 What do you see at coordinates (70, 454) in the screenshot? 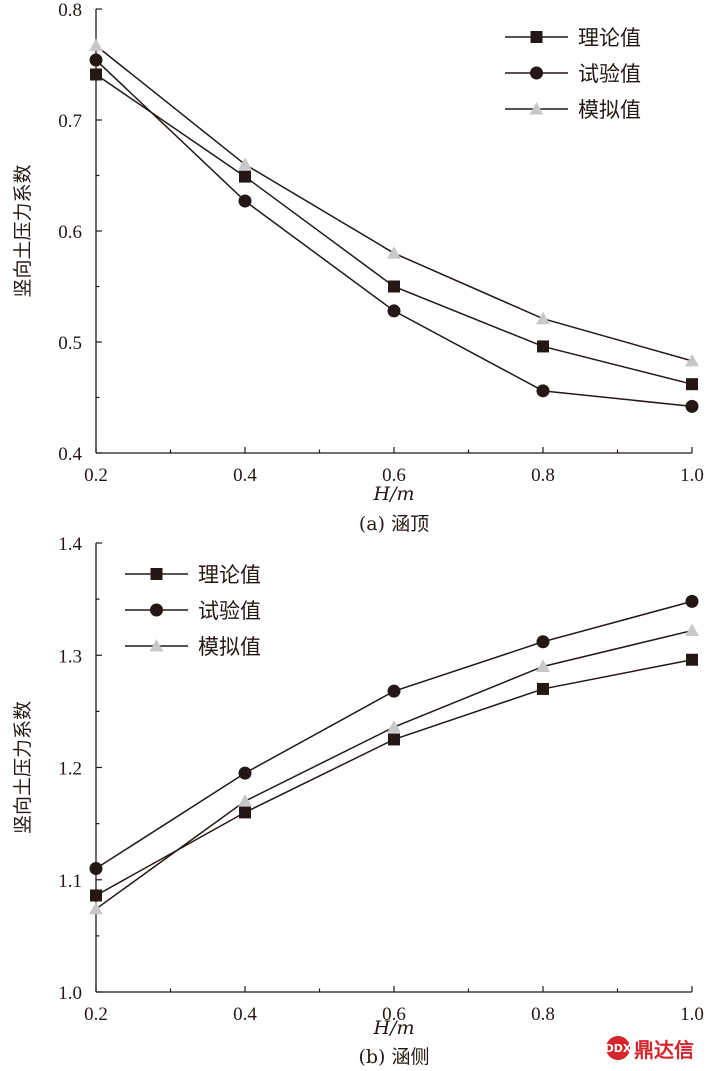
I see `y-tick-label: 0.4` at bounding box center [70, 454].